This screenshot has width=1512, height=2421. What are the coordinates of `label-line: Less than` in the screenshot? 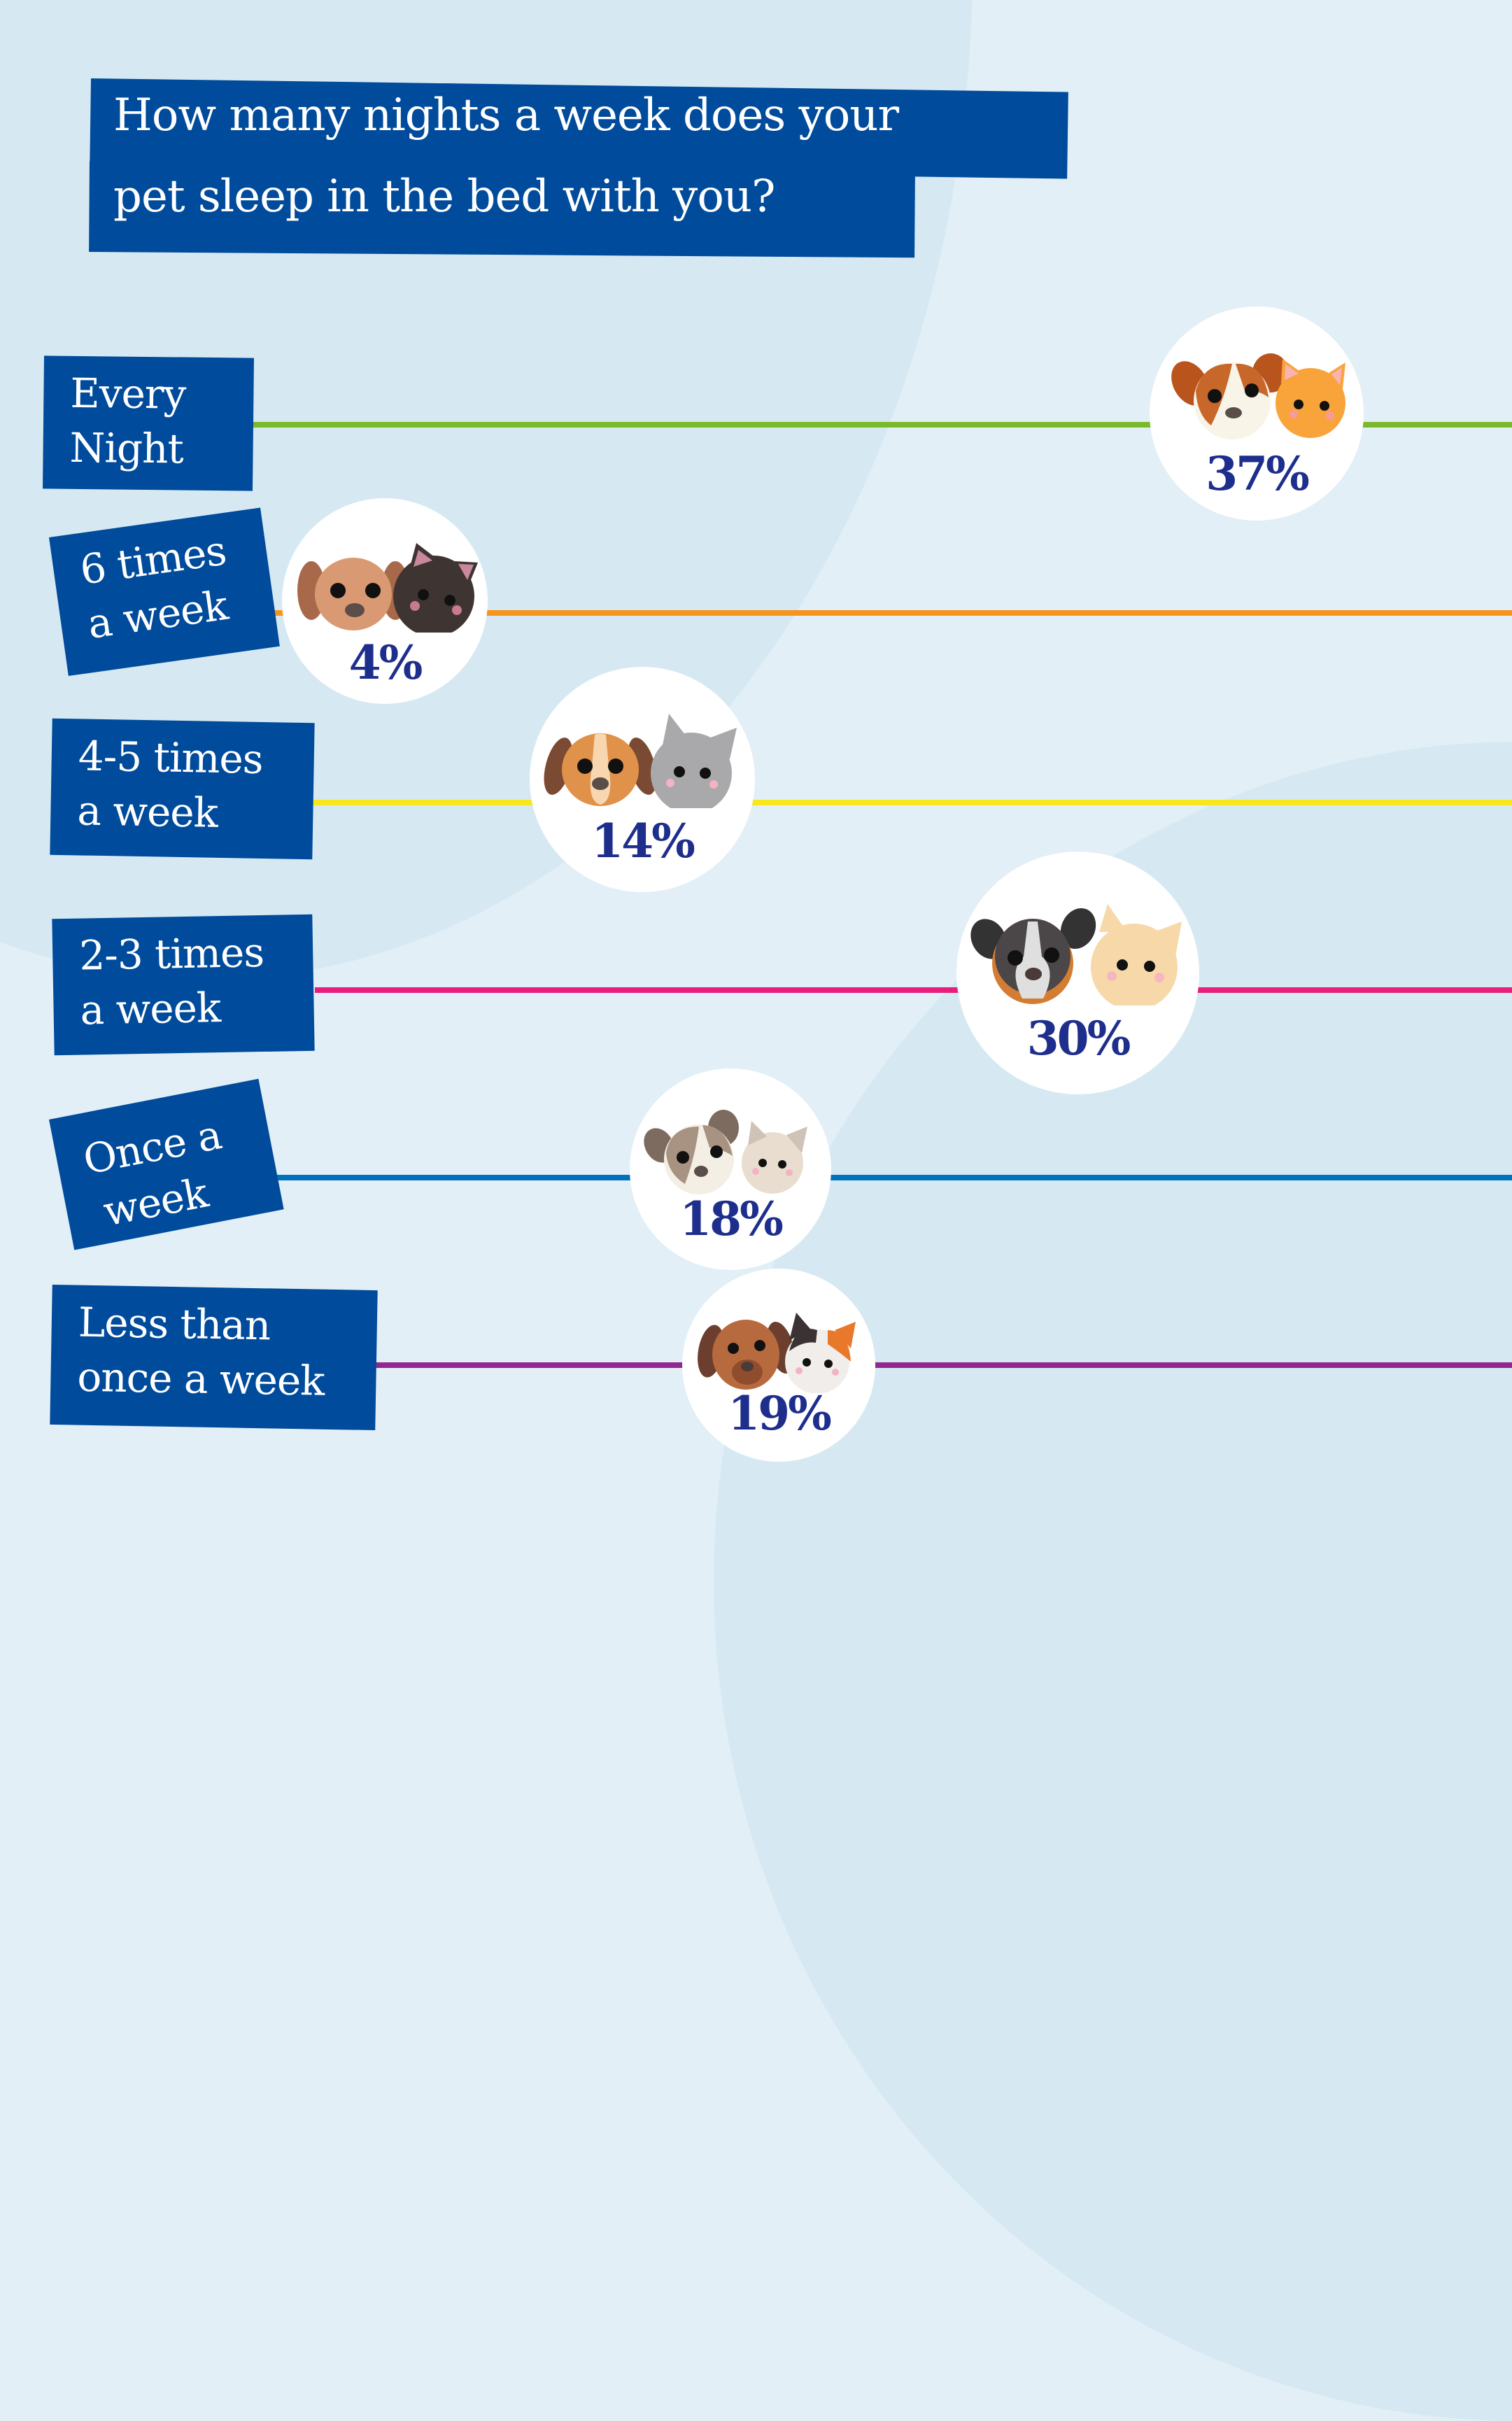 It's located at (174, 1324).